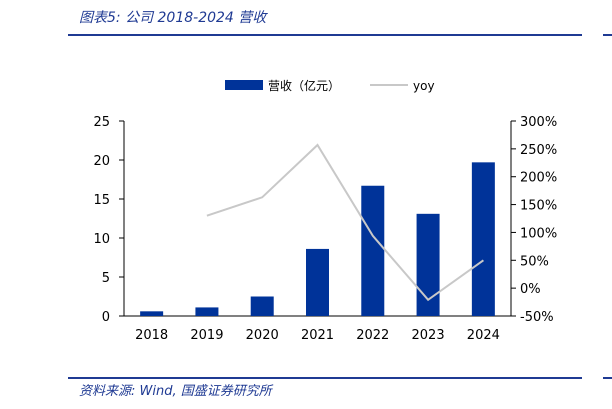 This screenshot has height=409, width=612. What do you see at coordinates (534, 261) in the screenshot?
I see `right-tick-label: 50%` at bounding box center [534, 261].